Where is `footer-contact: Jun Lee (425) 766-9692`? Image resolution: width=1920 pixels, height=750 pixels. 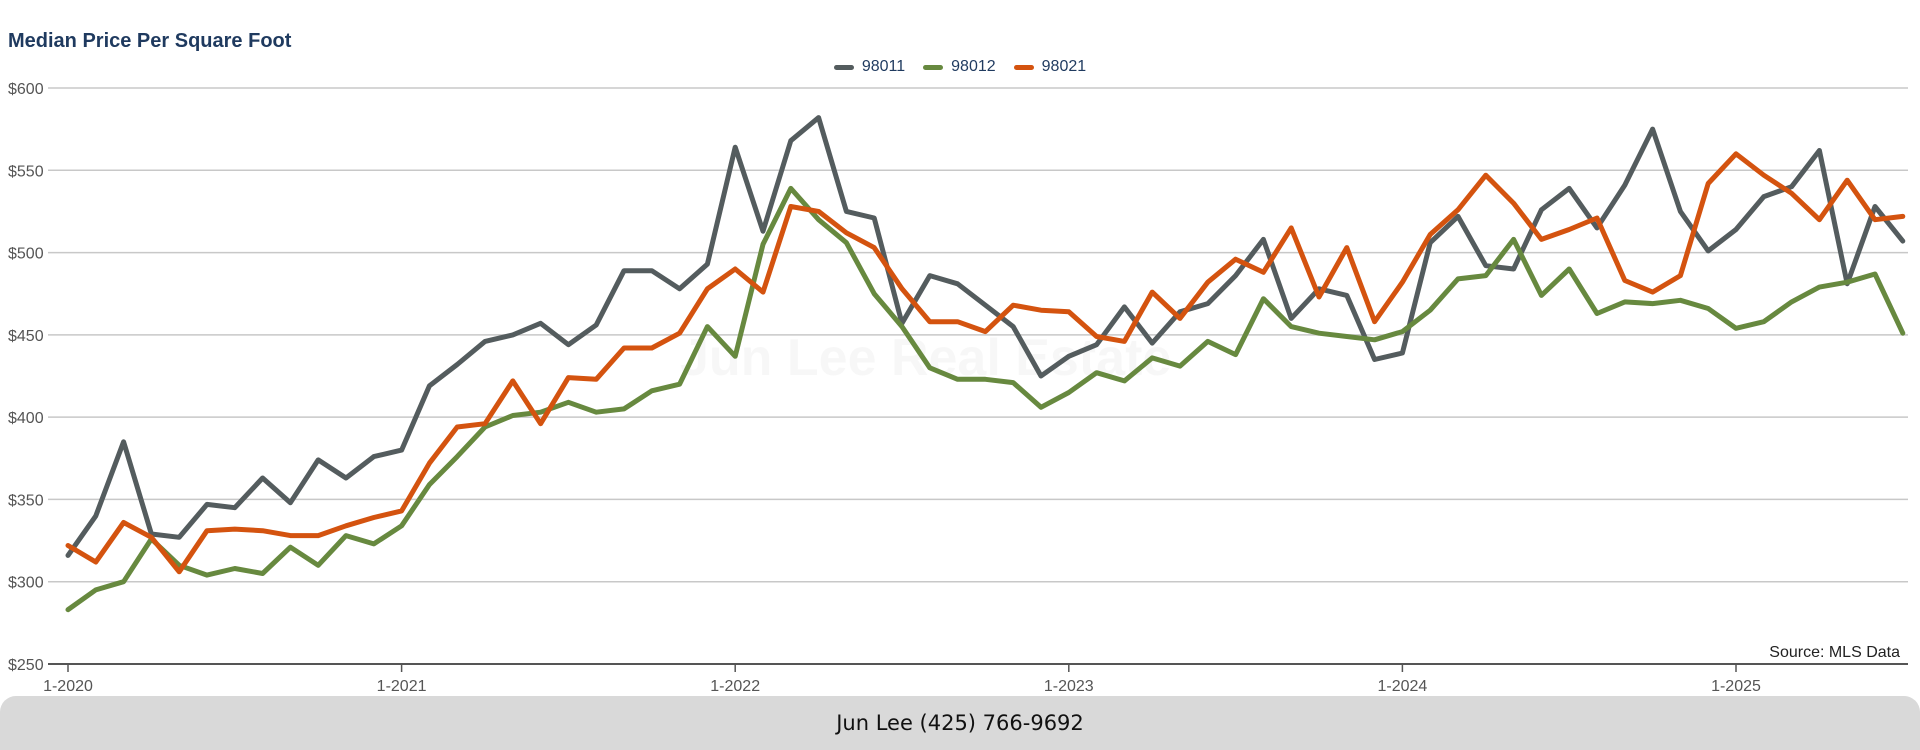 footer-contact: Jun Lee (425) 766-9692 is located at coordinates (960, 723).